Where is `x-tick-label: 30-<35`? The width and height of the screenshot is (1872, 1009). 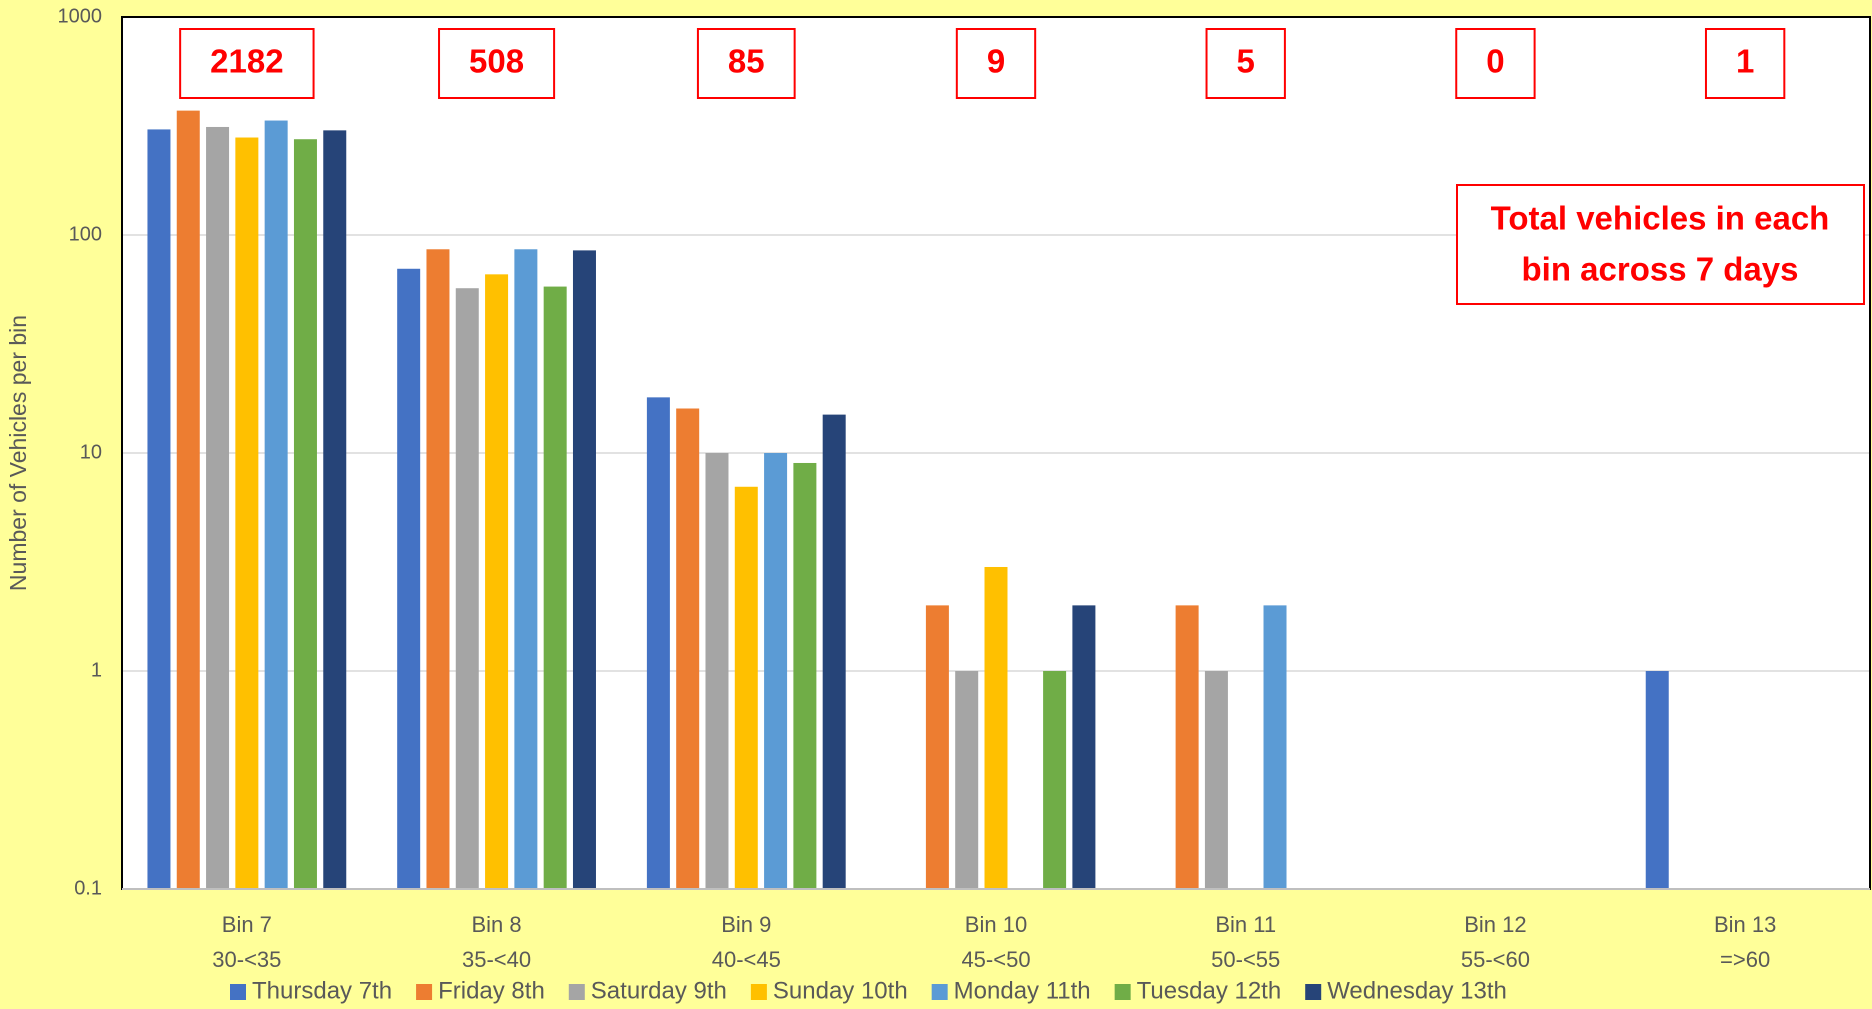
x-tick-label: 30-<35 is located at coordinates (246, 959).